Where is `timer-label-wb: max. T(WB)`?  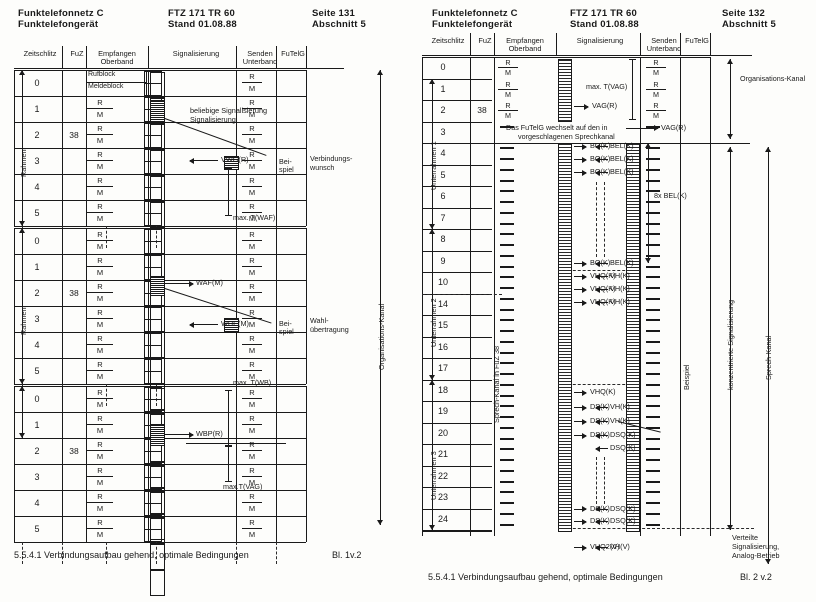
timer-label-wb: max. T(WB) is located at coordinates (252, 382).